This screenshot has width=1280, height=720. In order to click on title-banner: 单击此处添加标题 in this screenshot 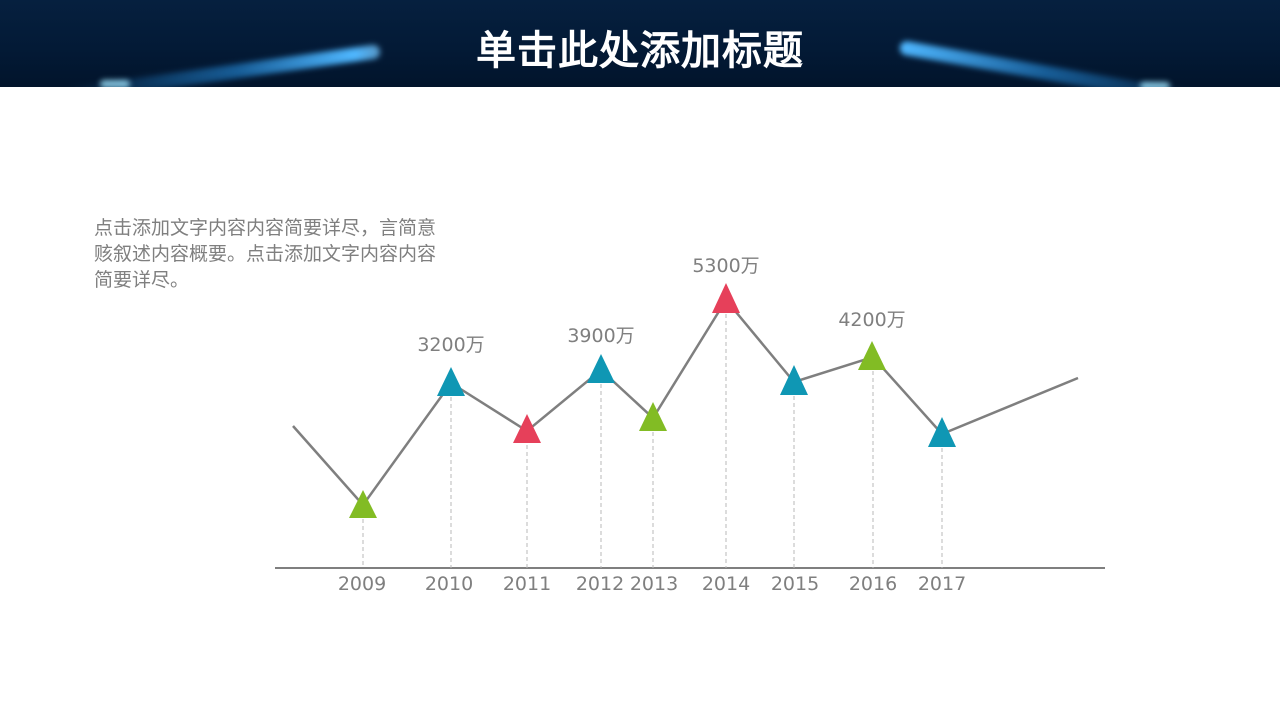, I will do `click(640, 43)`.